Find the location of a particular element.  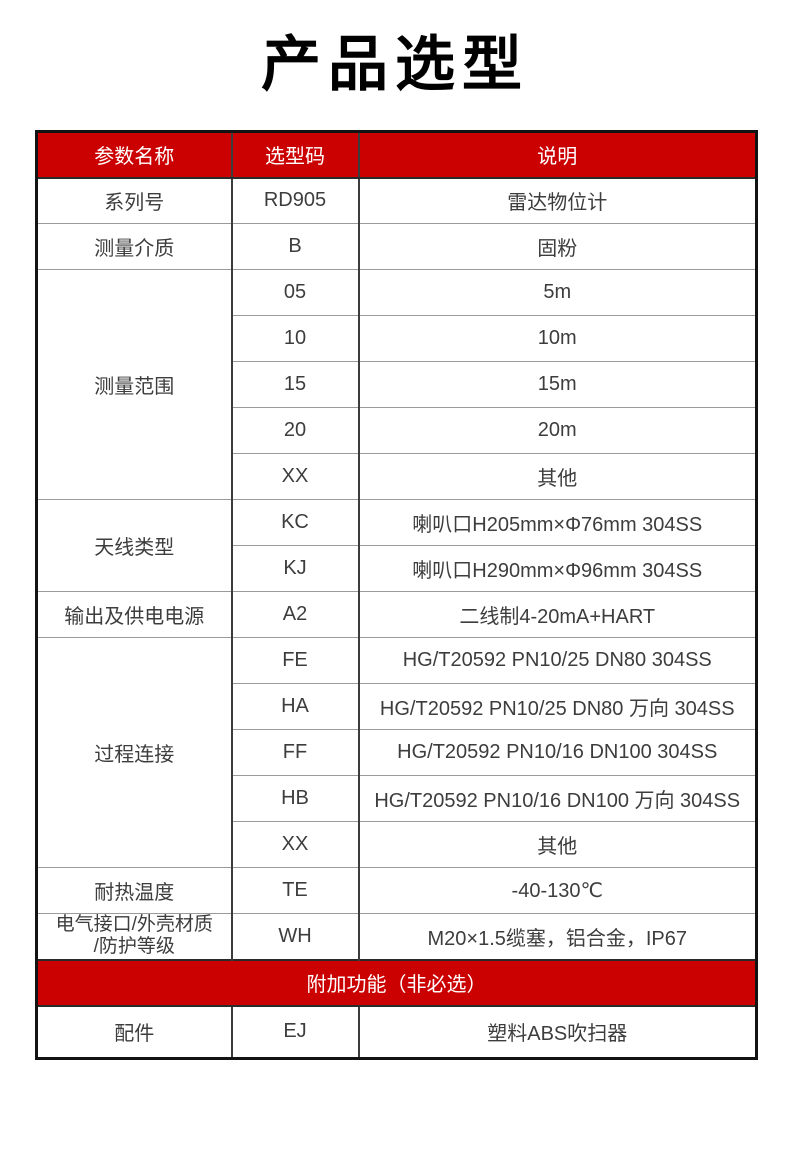

table-row-series: 系列号 RD905 雷达物位计 is located at coordinates (396, 200).